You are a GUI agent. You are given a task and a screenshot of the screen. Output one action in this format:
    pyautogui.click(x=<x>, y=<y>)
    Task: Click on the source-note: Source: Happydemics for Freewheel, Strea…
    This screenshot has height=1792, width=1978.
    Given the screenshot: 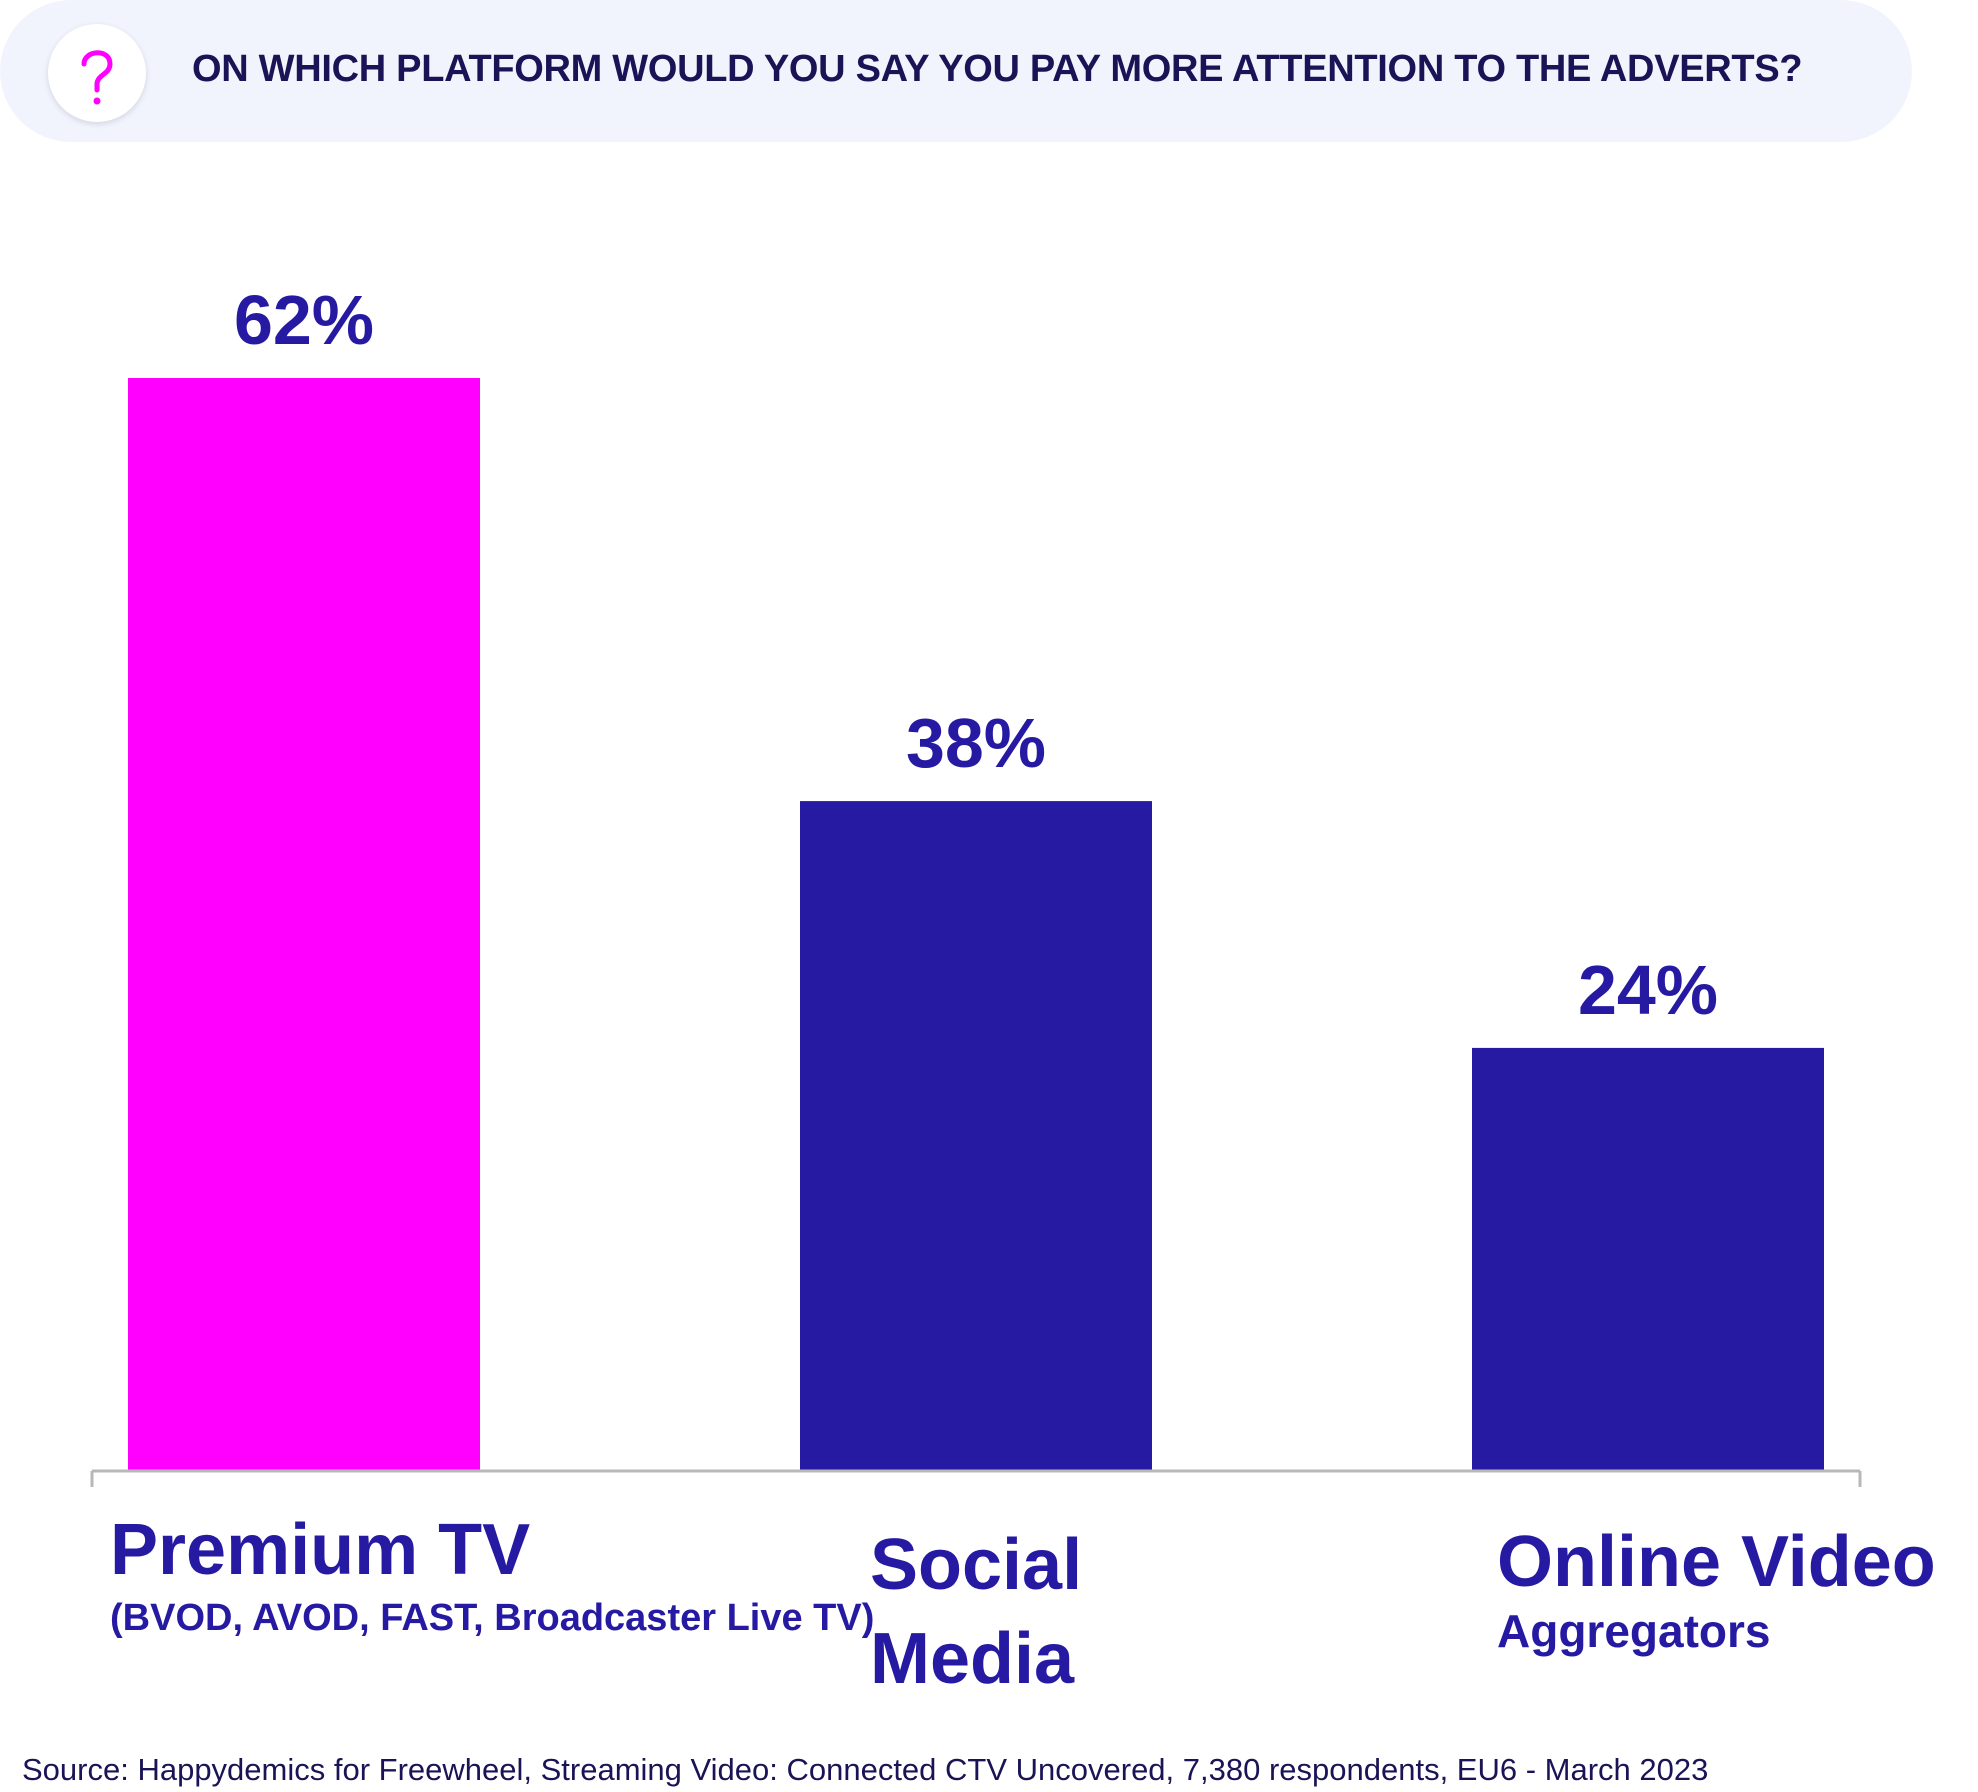 What is the action you would take?
    pyautogui.click(x=865, y=1769)
    